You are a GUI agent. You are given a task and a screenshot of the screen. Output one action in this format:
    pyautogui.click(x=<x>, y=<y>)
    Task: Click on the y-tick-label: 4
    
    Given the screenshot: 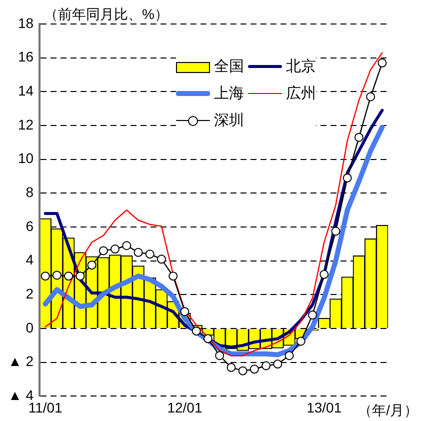 What is the action you would take?
    pyautogui.click(x=30, y=260)
    